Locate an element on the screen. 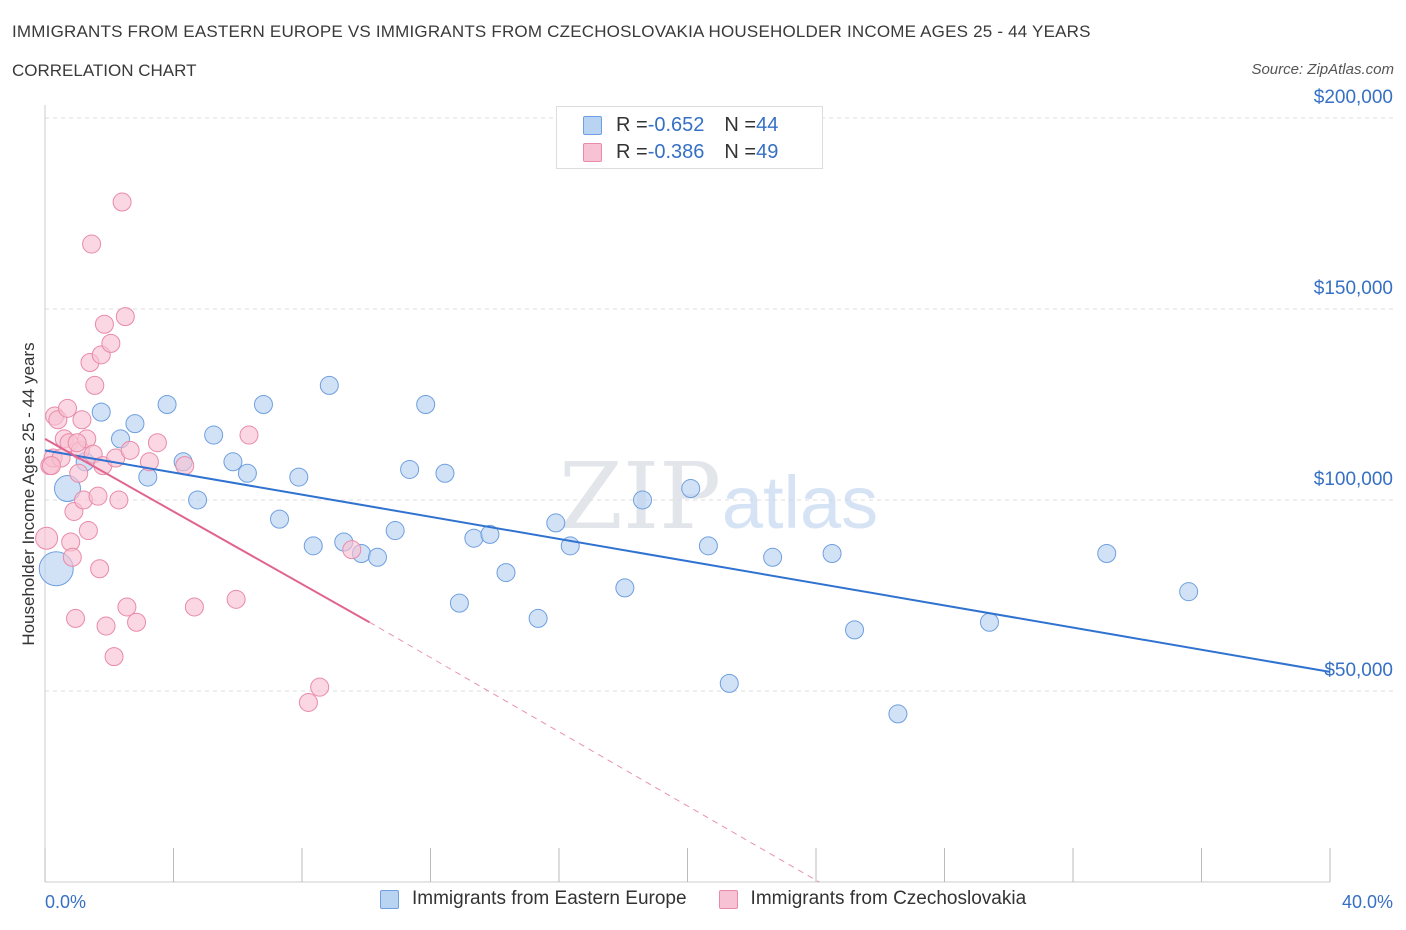 The width and height of the screenshot is (1406, 930). legend-row-eastern-europe: R = -0.652 N = 44 is located at coordinates (680, 125).